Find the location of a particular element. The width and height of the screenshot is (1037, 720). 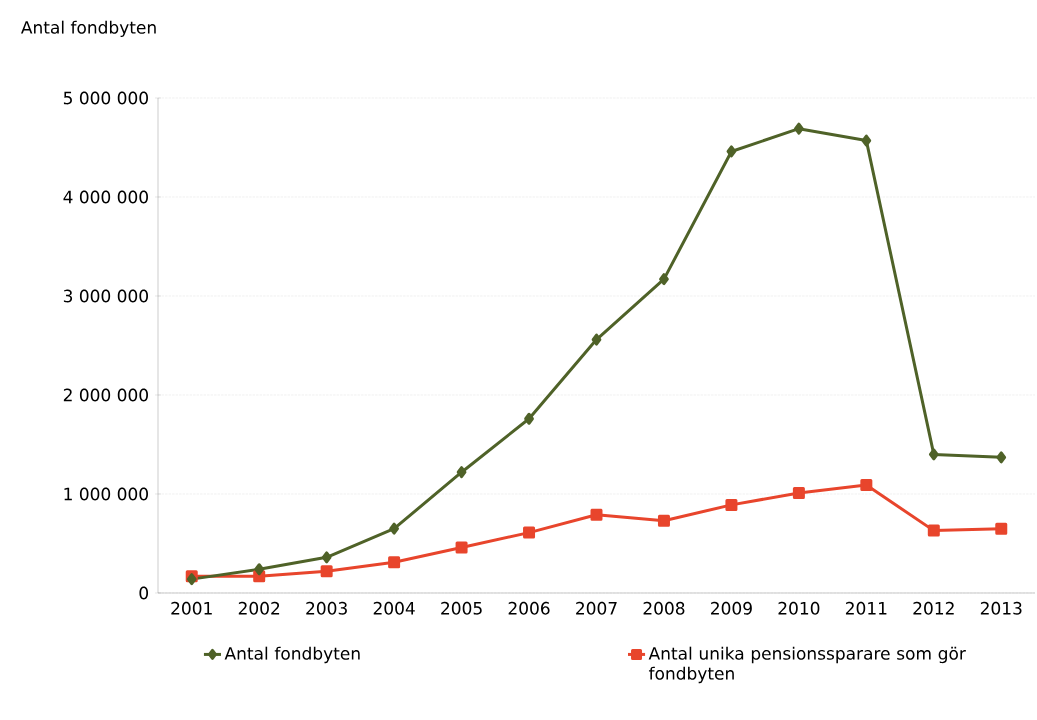

x-tick-label: 2008 is located at coordinates (664, 608).